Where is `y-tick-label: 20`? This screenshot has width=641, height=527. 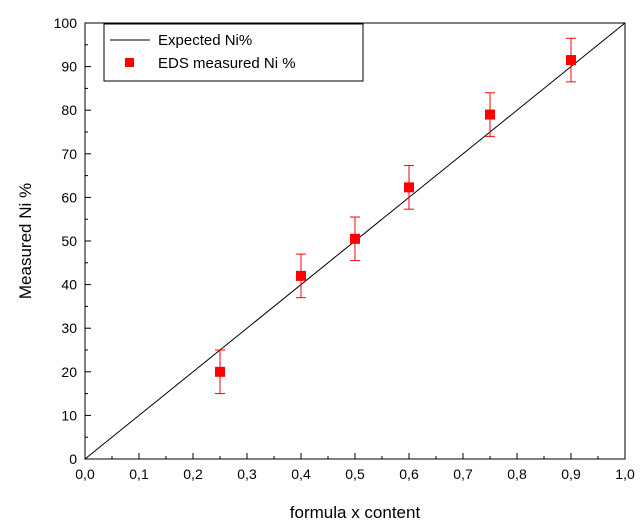 y-tick-label: 20 is located at coordinates (69, 372).